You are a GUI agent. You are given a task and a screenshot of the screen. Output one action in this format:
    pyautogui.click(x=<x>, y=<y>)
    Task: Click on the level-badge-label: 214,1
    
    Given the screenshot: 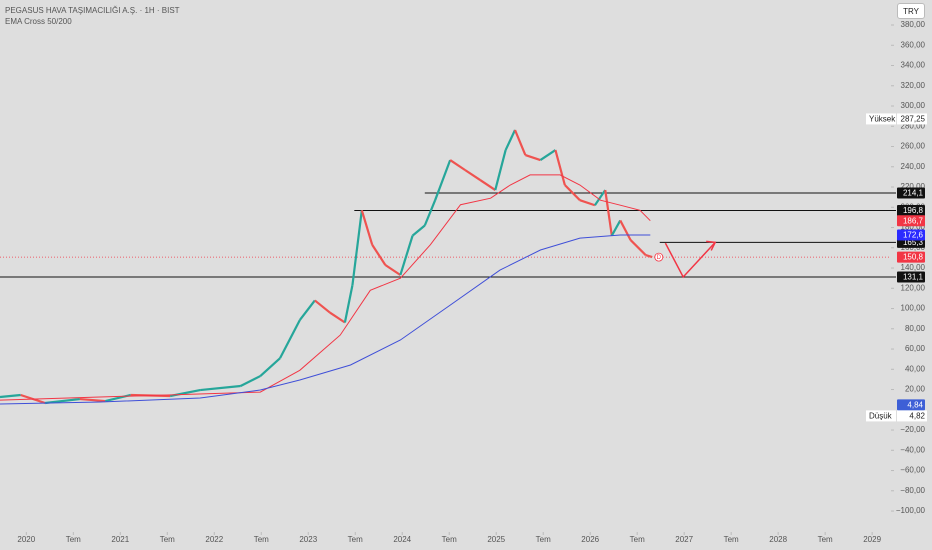 What is the action you would take?
    pyautogui.click(x=913, y=193)
    